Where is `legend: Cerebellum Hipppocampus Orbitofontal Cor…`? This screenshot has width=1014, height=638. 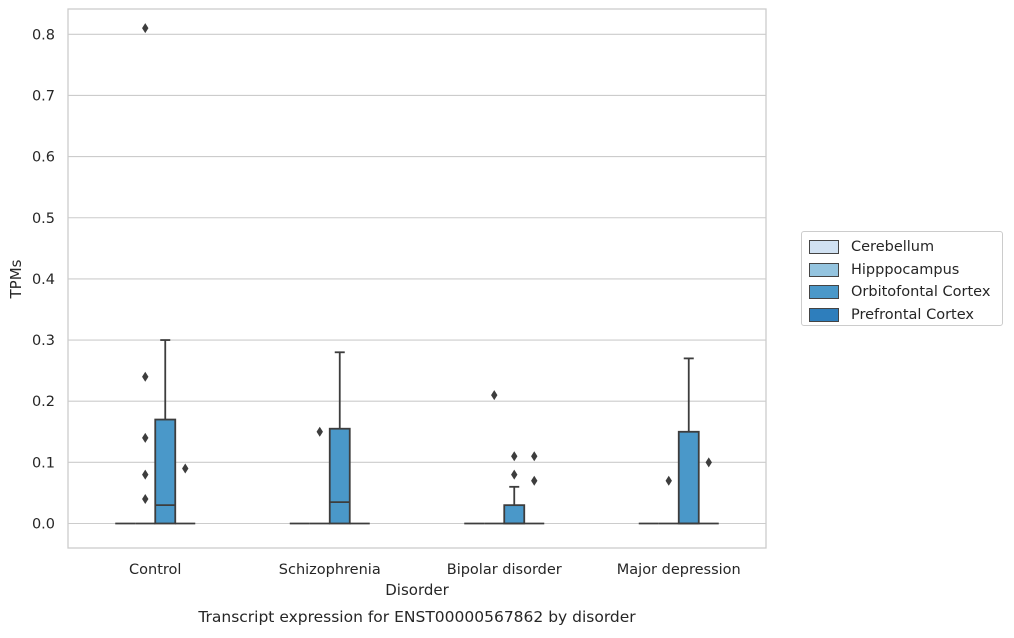 legend: Cerebellum Hipppocampus Orbitofontal Cor… is located at coordinates (902, 278).